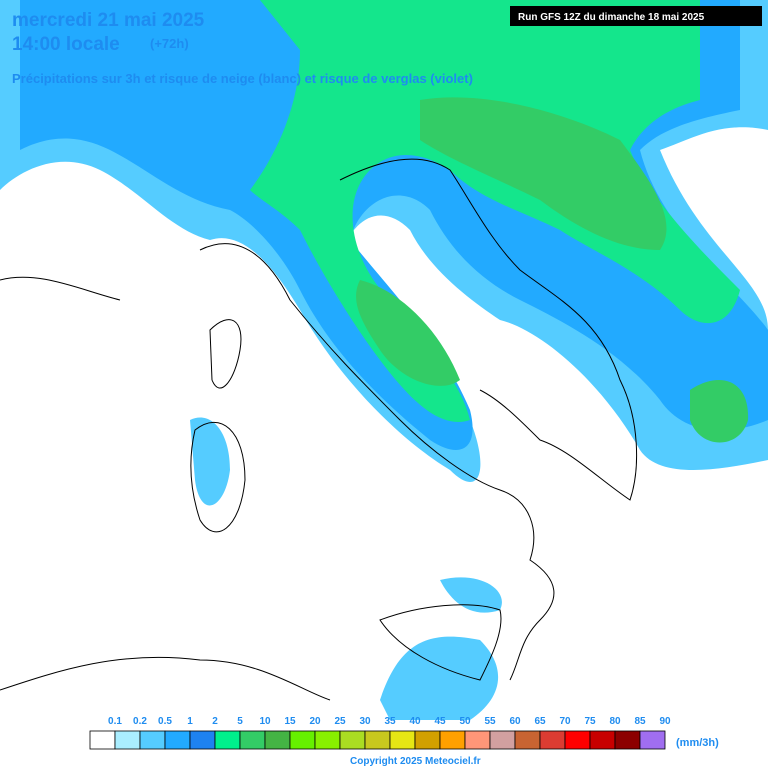 The height and width of the screenshot is (768, 768). Describe the element at coordinates (415, 721) in the screenshot. I see `legend-label: 40` at that location.